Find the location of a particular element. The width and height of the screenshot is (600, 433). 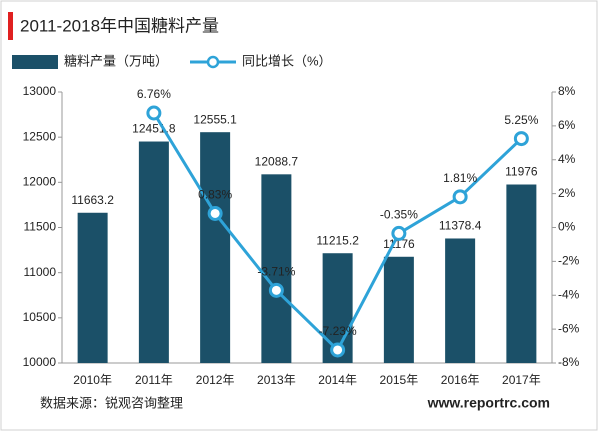

x-tick-label: 2015年 is located at coordinates (399, 380).